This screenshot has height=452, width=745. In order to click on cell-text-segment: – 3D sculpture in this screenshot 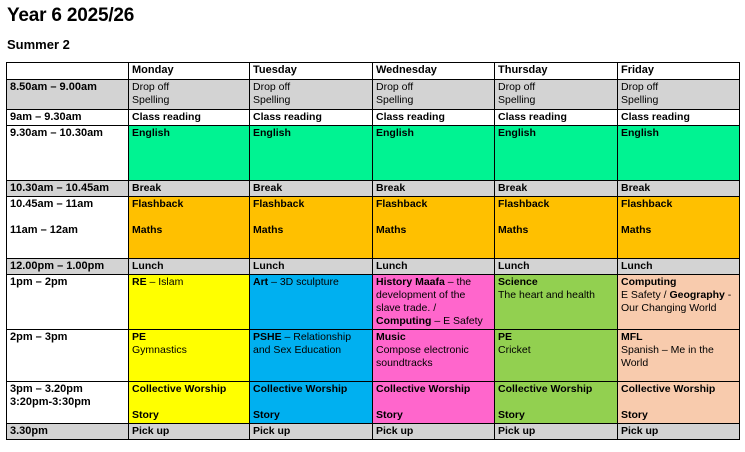, I will do `click(303, 282)`.